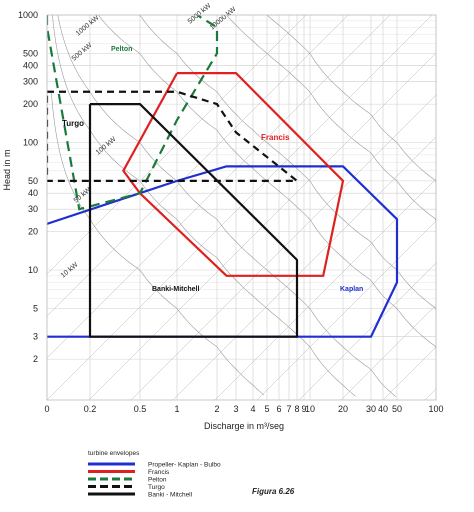 The image size is (474, 512). What do you see at coordinates (266, 409) in the screenshot?
I see `x-tick-label: 5` at bounding box center [266, 409].